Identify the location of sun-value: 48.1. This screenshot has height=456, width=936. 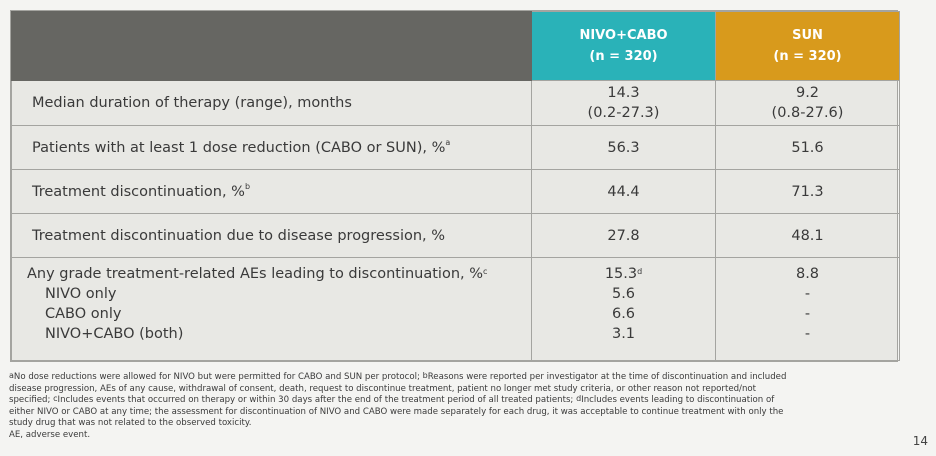
(807, 235).